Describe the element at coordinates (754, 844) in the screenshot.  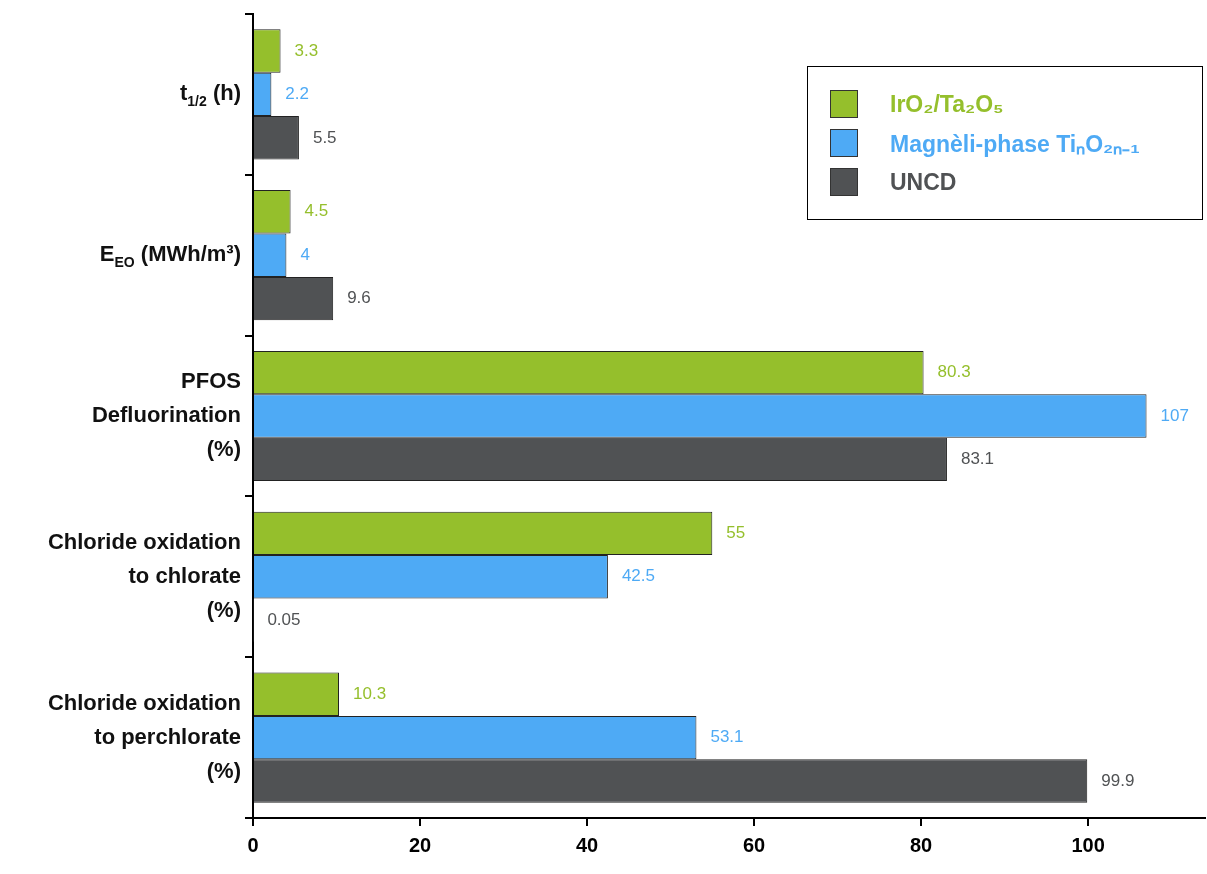
I see `x-tick-label: 60` at that location.